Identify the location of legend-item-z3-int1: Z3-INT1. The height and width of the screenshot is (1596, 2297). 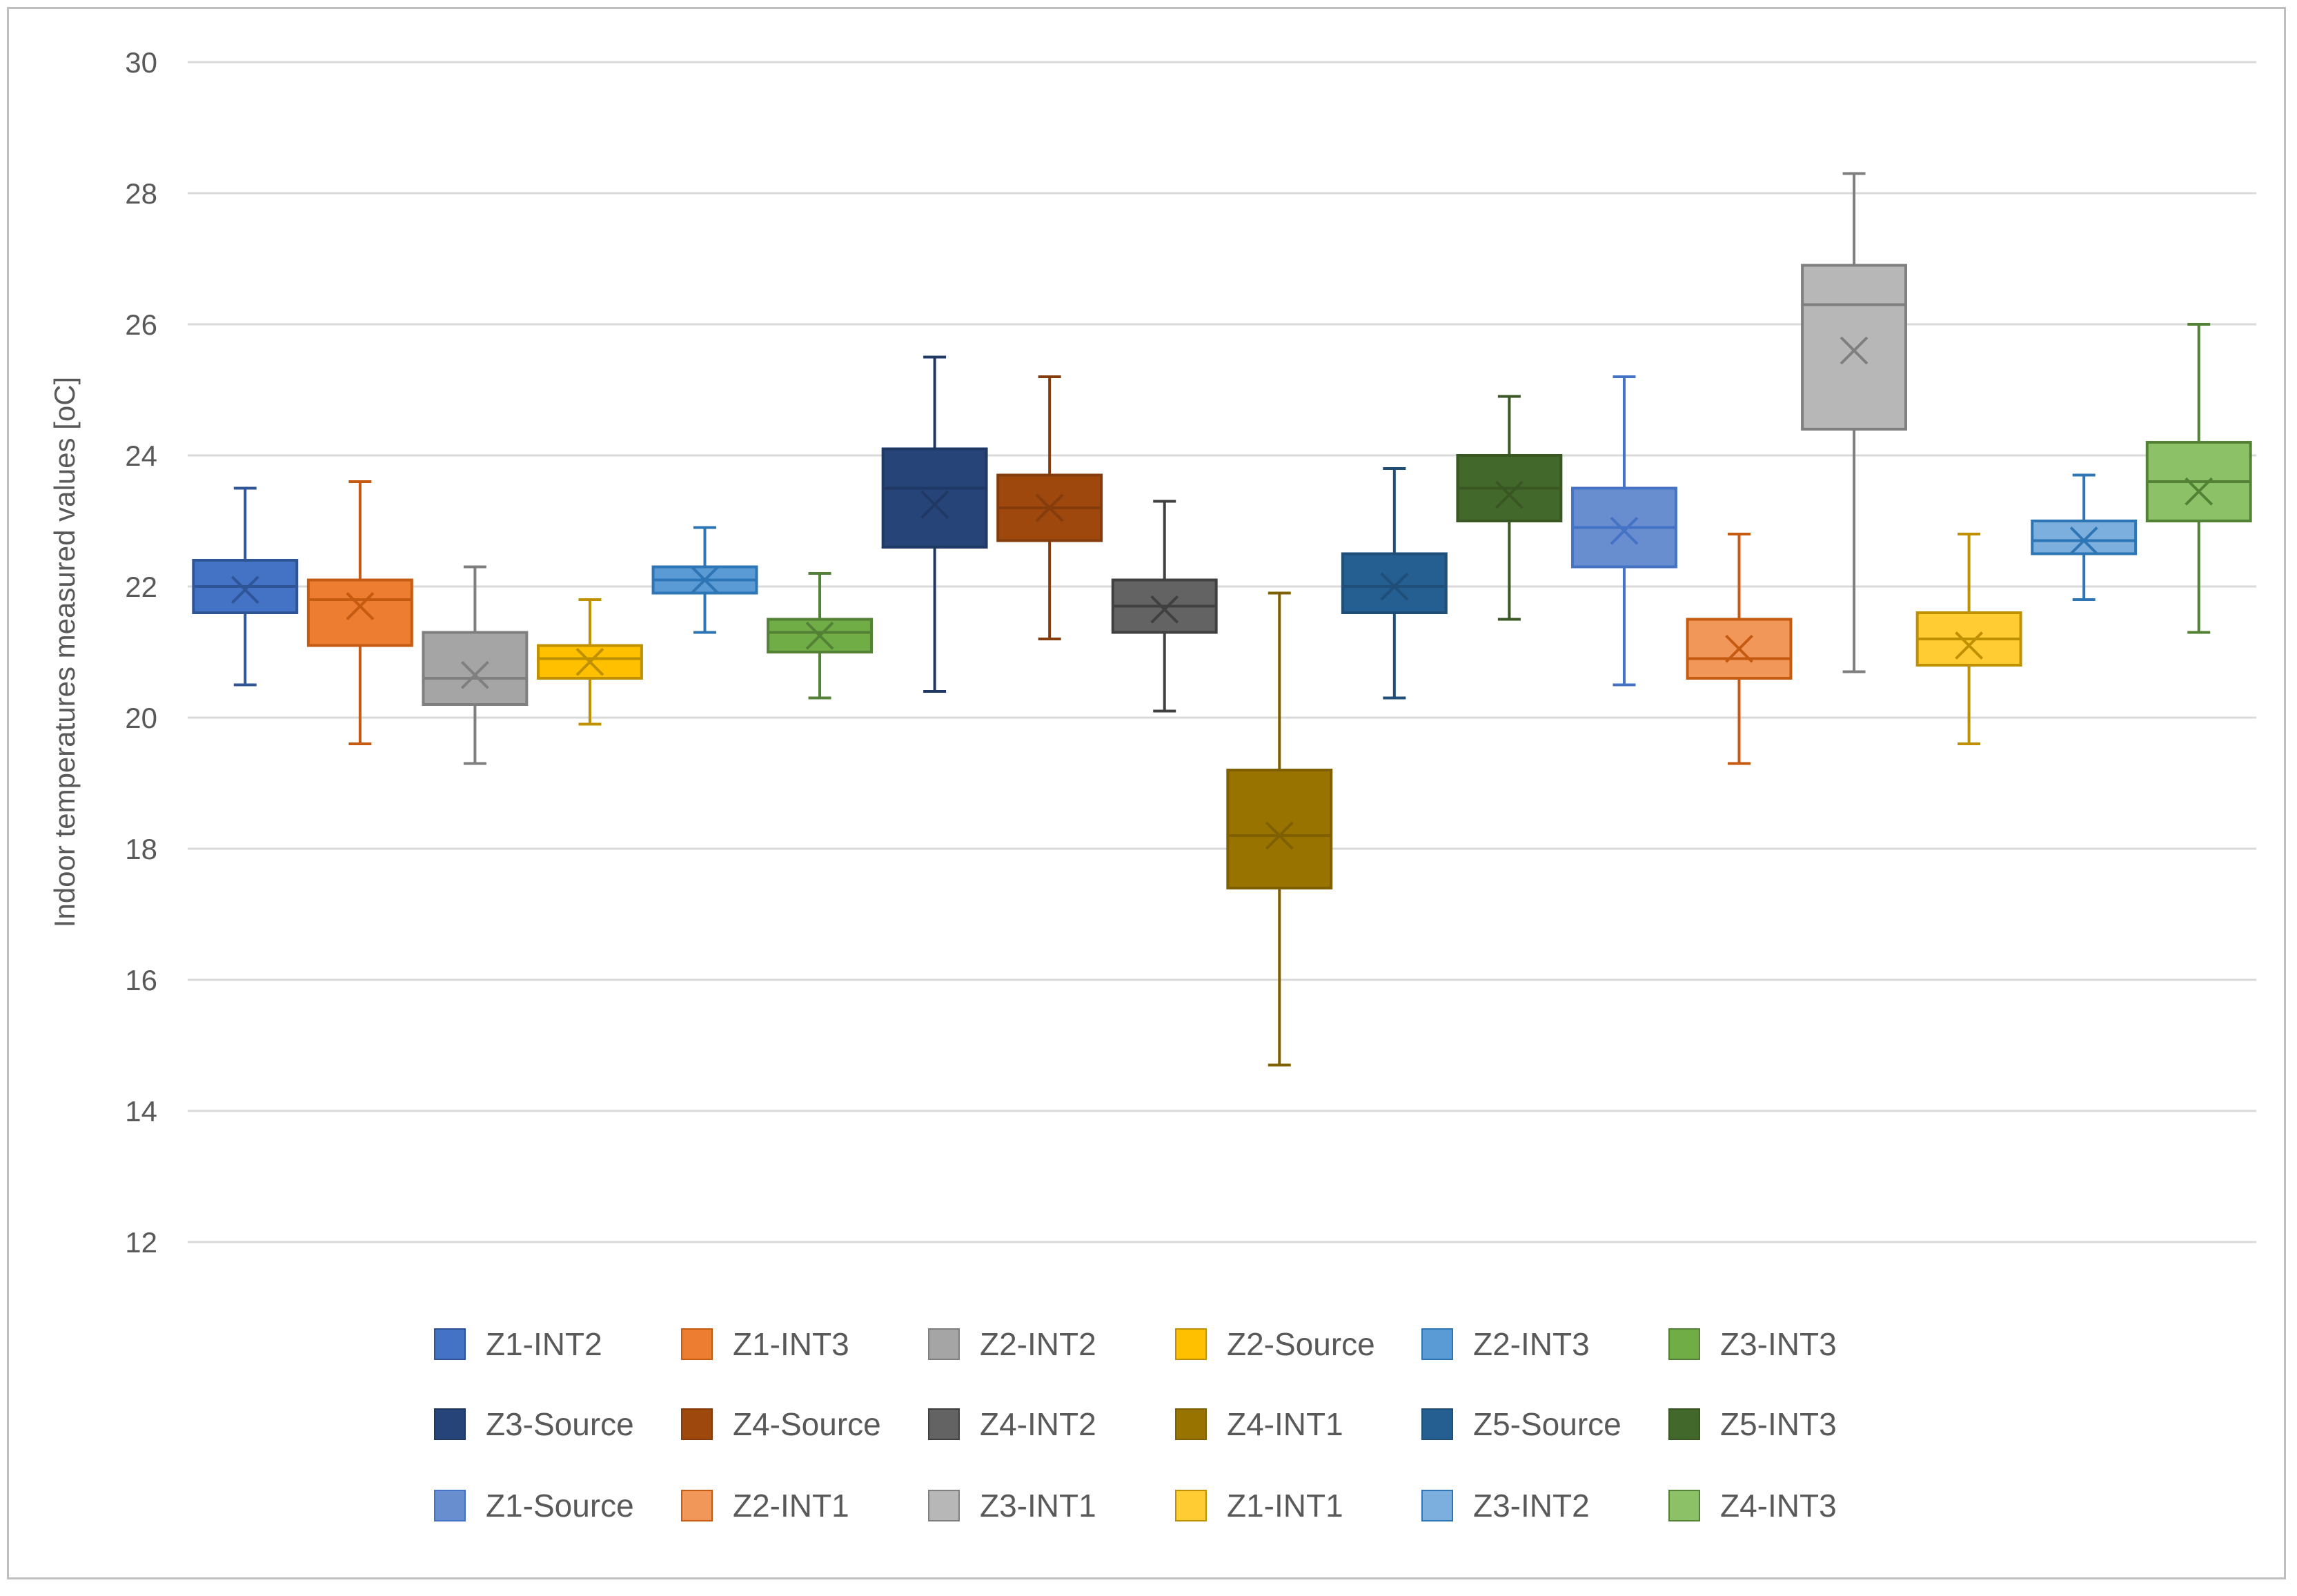
(1012, 1506).